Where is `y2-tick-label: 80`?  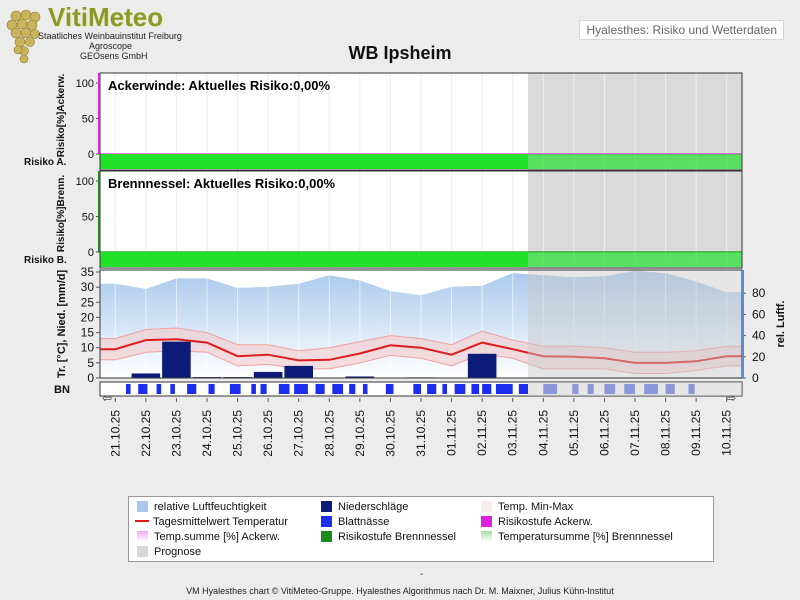 y2-tick-label: 80 is located at coordinates (759, 293).